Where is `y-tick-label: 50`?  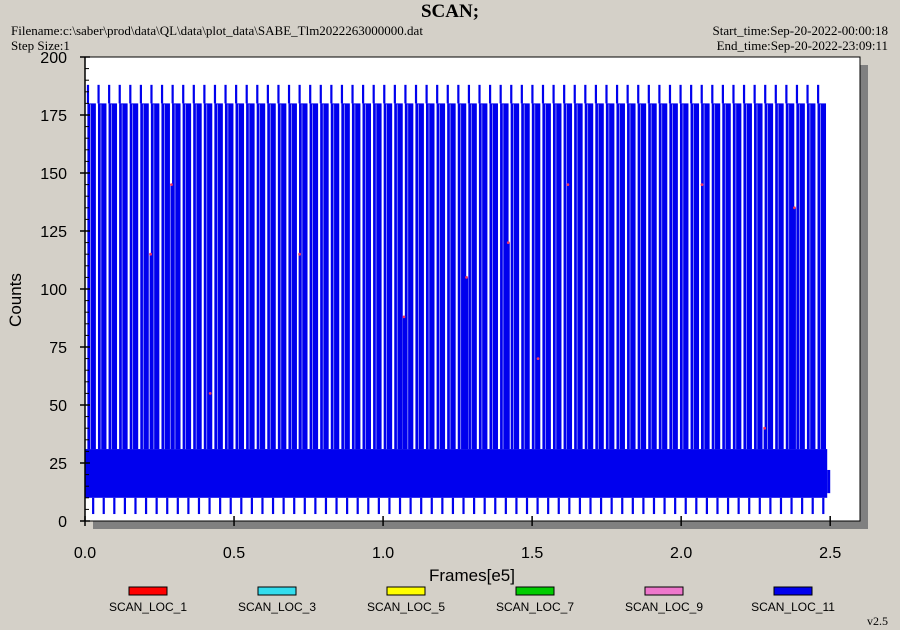
y-tick-label: 50 is located at coordinates (58, 406).